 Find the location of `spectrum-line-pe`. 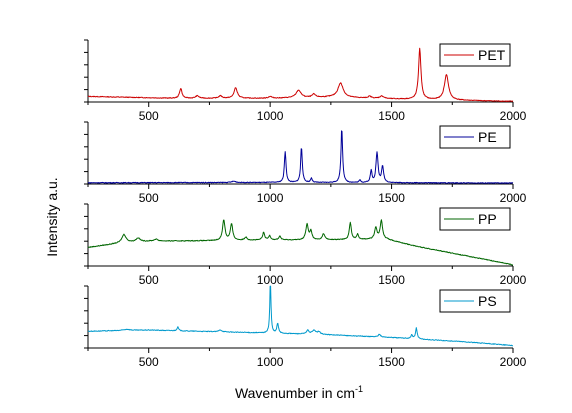

spectrum-line-pe is located at coordinates (300, 157).